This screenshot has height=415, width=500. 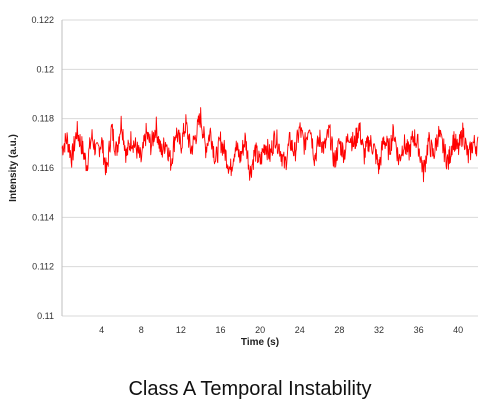 I want to click on y-tick-label: 0.116, so click(x=43, y=168).